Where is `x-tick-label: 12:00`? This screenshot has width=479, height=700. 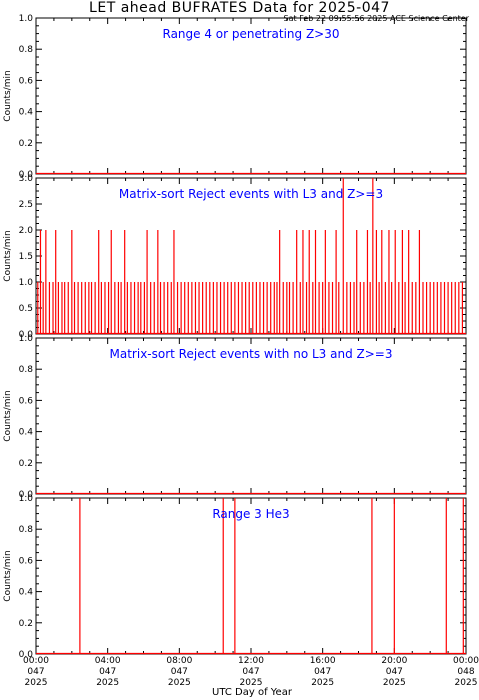
x-tick-label: 12:00 is located at coordinates (251, 661).